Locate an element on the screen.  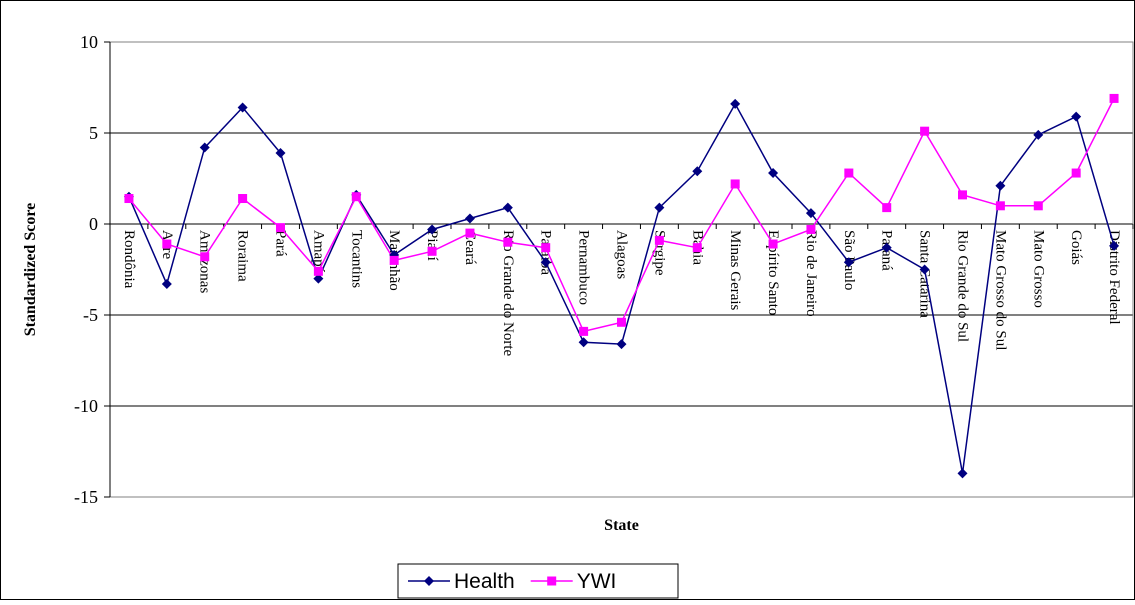
x-tick-label: Pará is located at coordinates (281, 243).